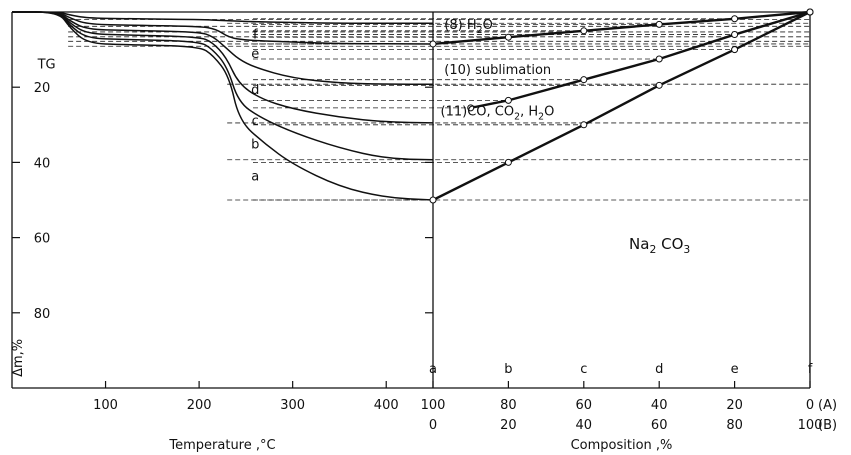 This screenshot has height=455, width=851. Describe the element at coordinates (584, 425) in the screenshot. I see `x-tick-label-b: 40` at that location.